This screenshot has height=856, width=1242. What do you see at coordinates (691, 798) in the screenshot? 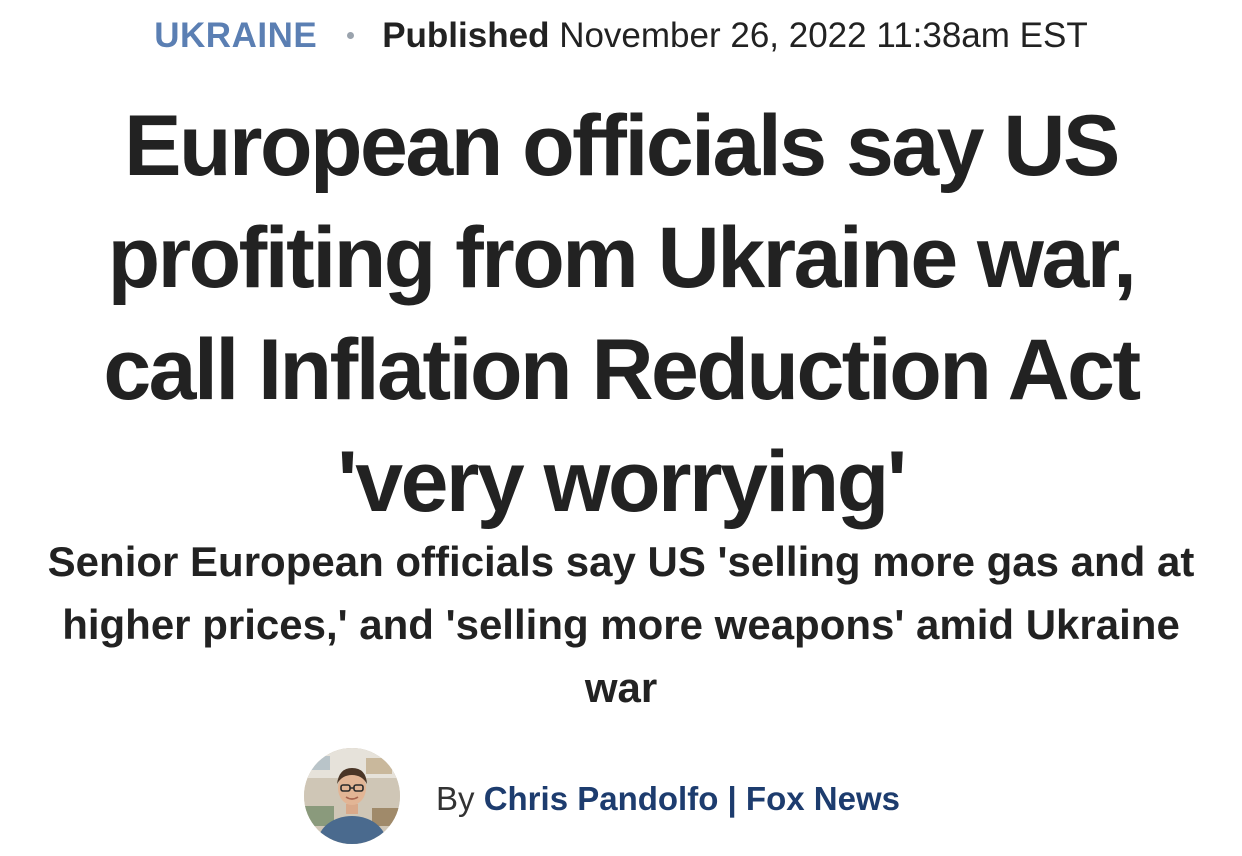
I see `author-link: Chris Pandolfo | Fox News` at bounding box center [691, 798].